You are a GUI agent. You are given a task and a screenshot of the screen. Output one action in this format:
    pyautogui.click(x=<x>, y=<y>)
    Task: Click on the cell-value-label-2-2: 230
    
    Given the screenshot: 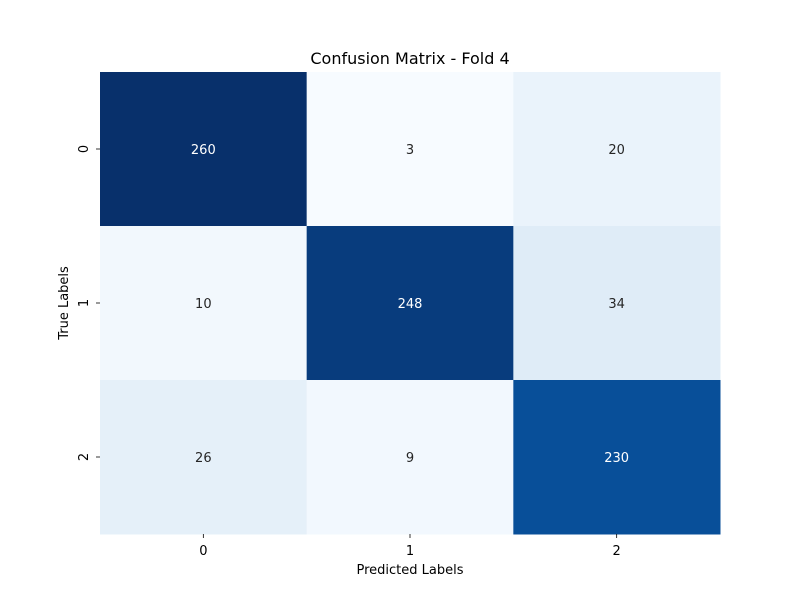 What is the action you would take?
    pyautogui.click(x=616, y=458)
    